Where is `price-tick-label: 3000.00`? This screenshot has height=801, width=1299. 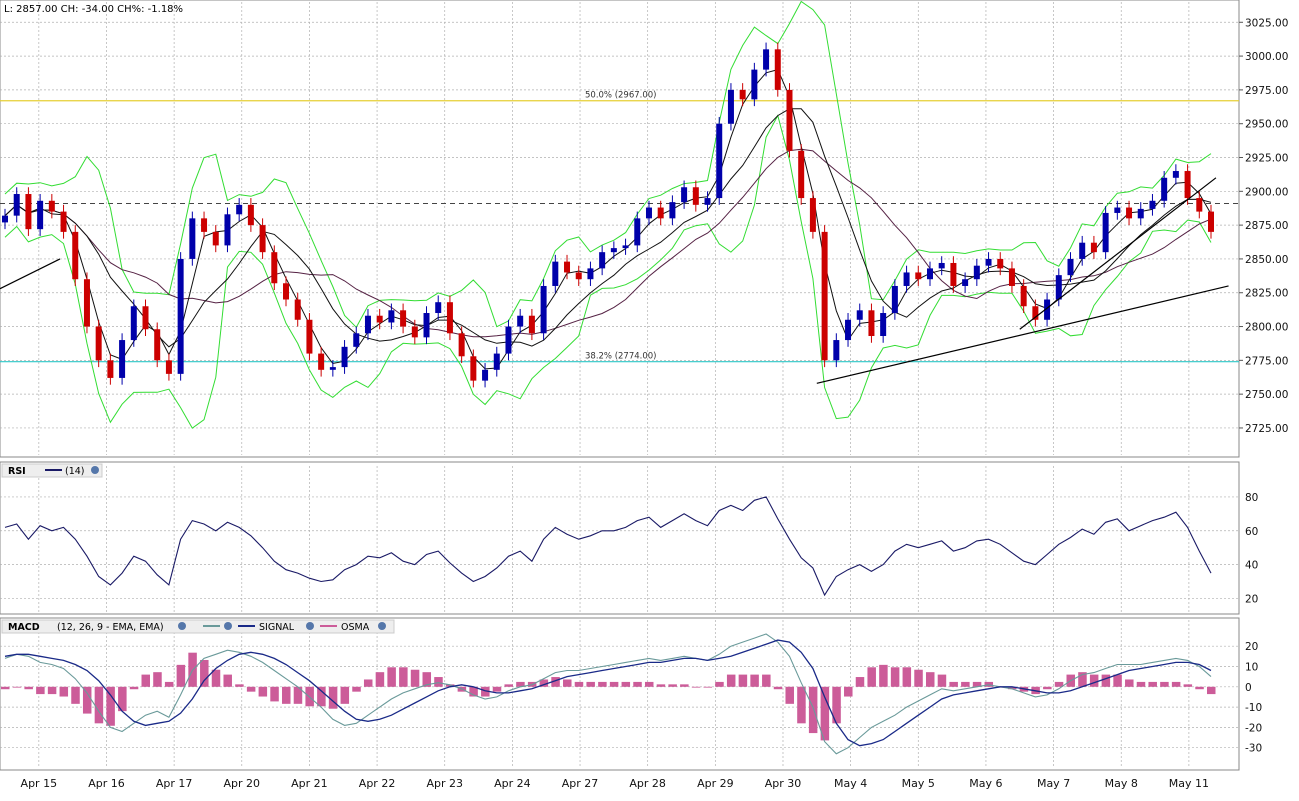
price-tick-label: 3000.00 is located at coordinates (1266, 57).